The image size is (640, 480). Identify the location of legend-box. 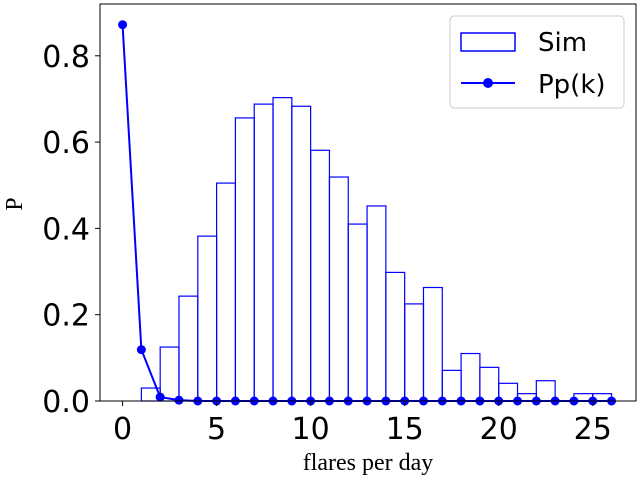
(537, 62).